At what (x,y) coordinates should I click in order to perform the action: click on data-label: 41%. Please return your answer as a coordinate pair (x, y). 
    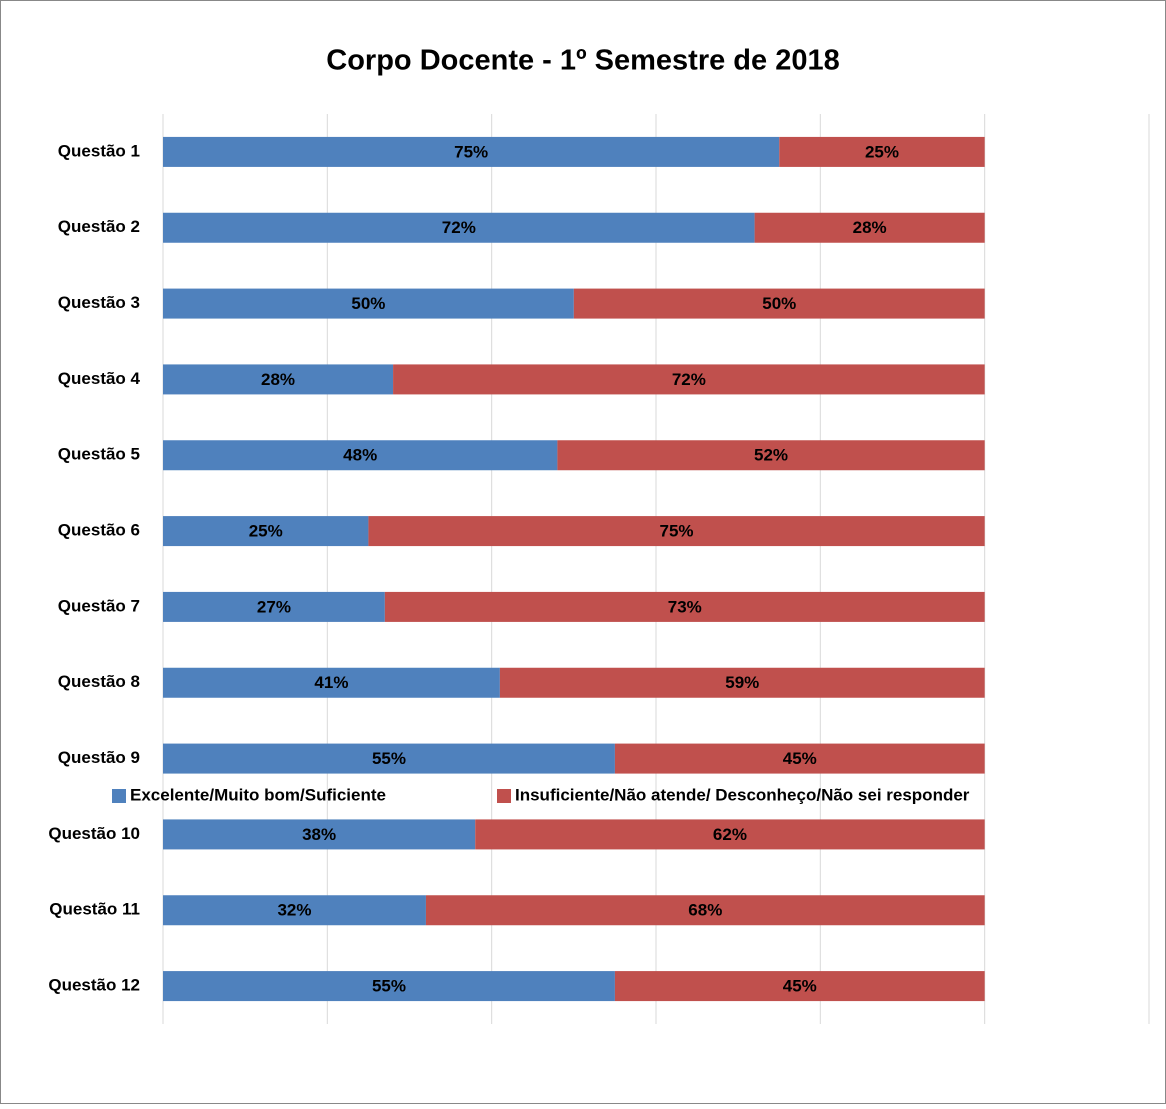
    Looking at the image, I should click on (331, 682).